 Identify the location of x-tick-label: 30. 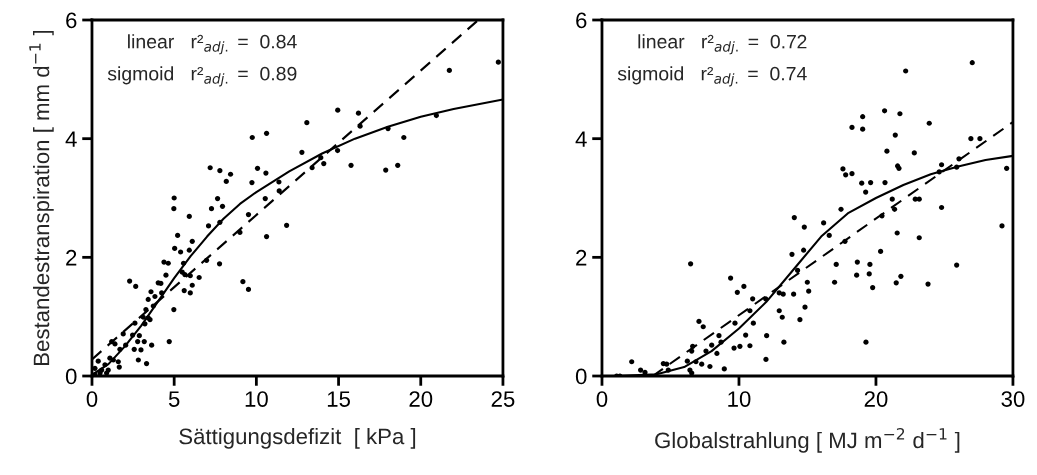
(1013, 399).